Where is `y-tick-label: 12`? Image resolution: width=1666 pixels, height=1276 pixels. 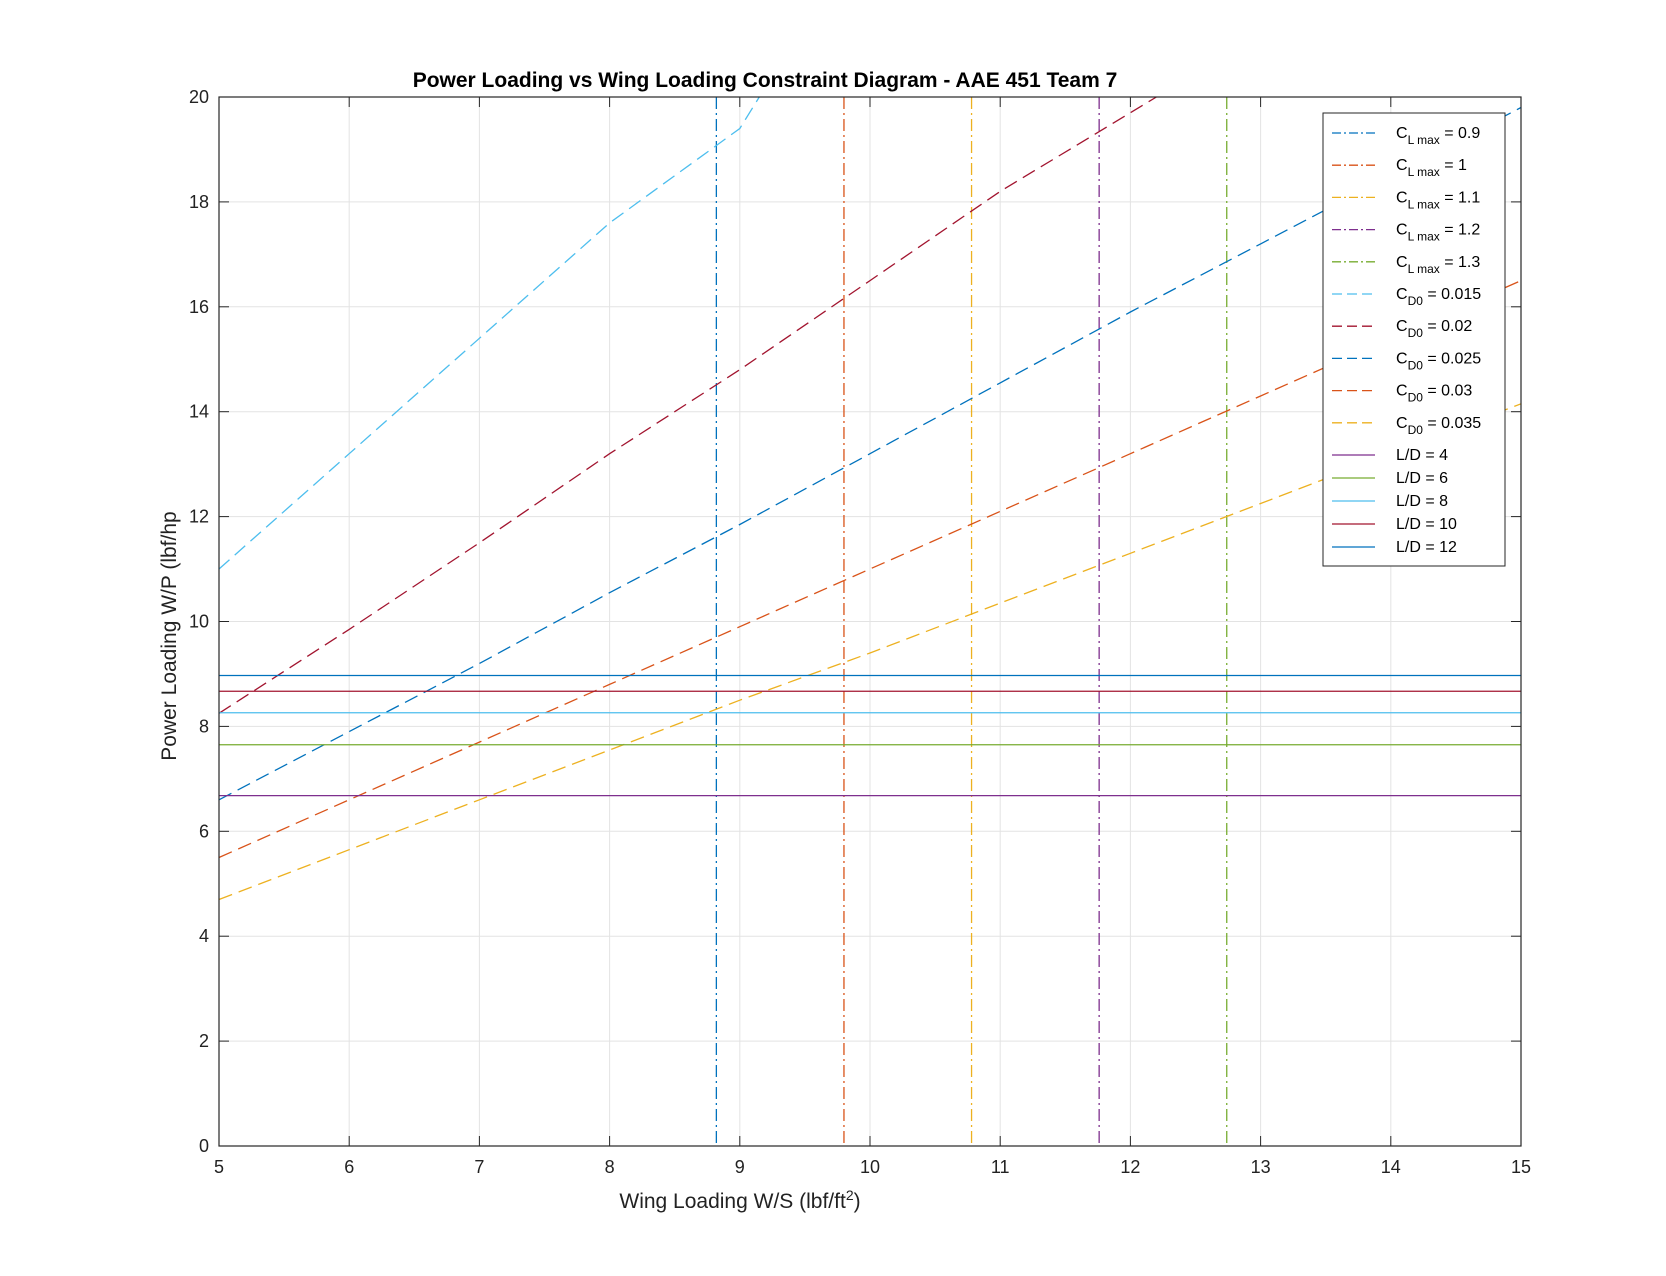 y-tick-label: 12 is located at coordinates (199, 517).